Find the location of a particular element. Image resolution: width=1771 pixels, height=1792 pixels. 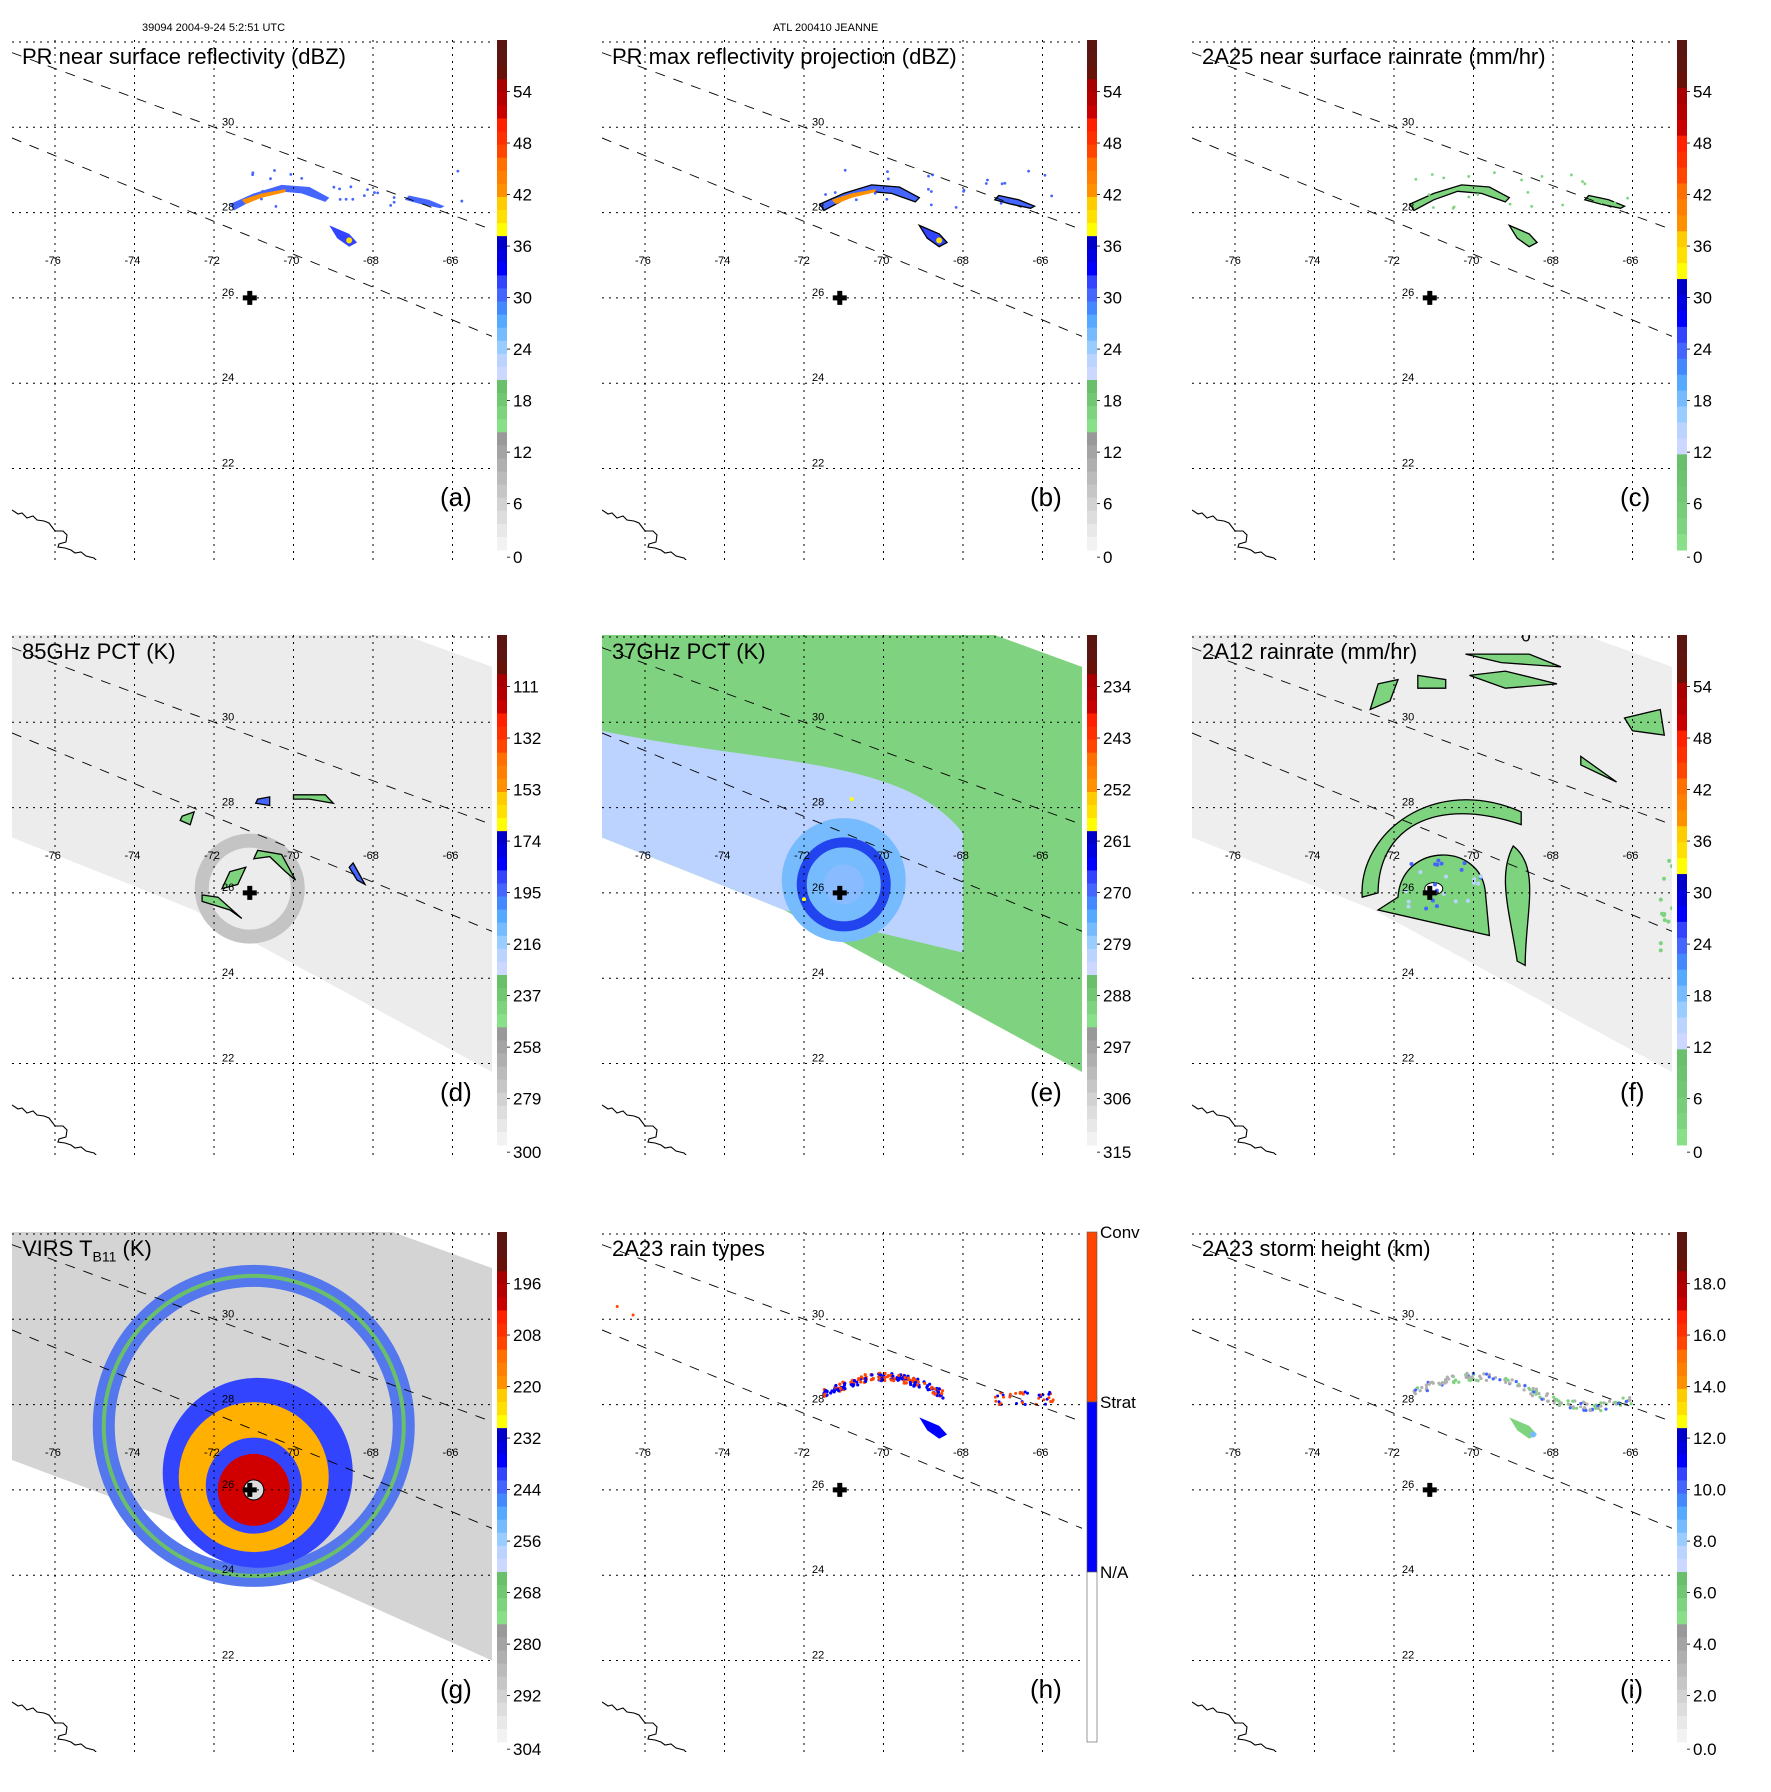

colorbar-tick-label: 280 is located at coordinates (527, 1644).